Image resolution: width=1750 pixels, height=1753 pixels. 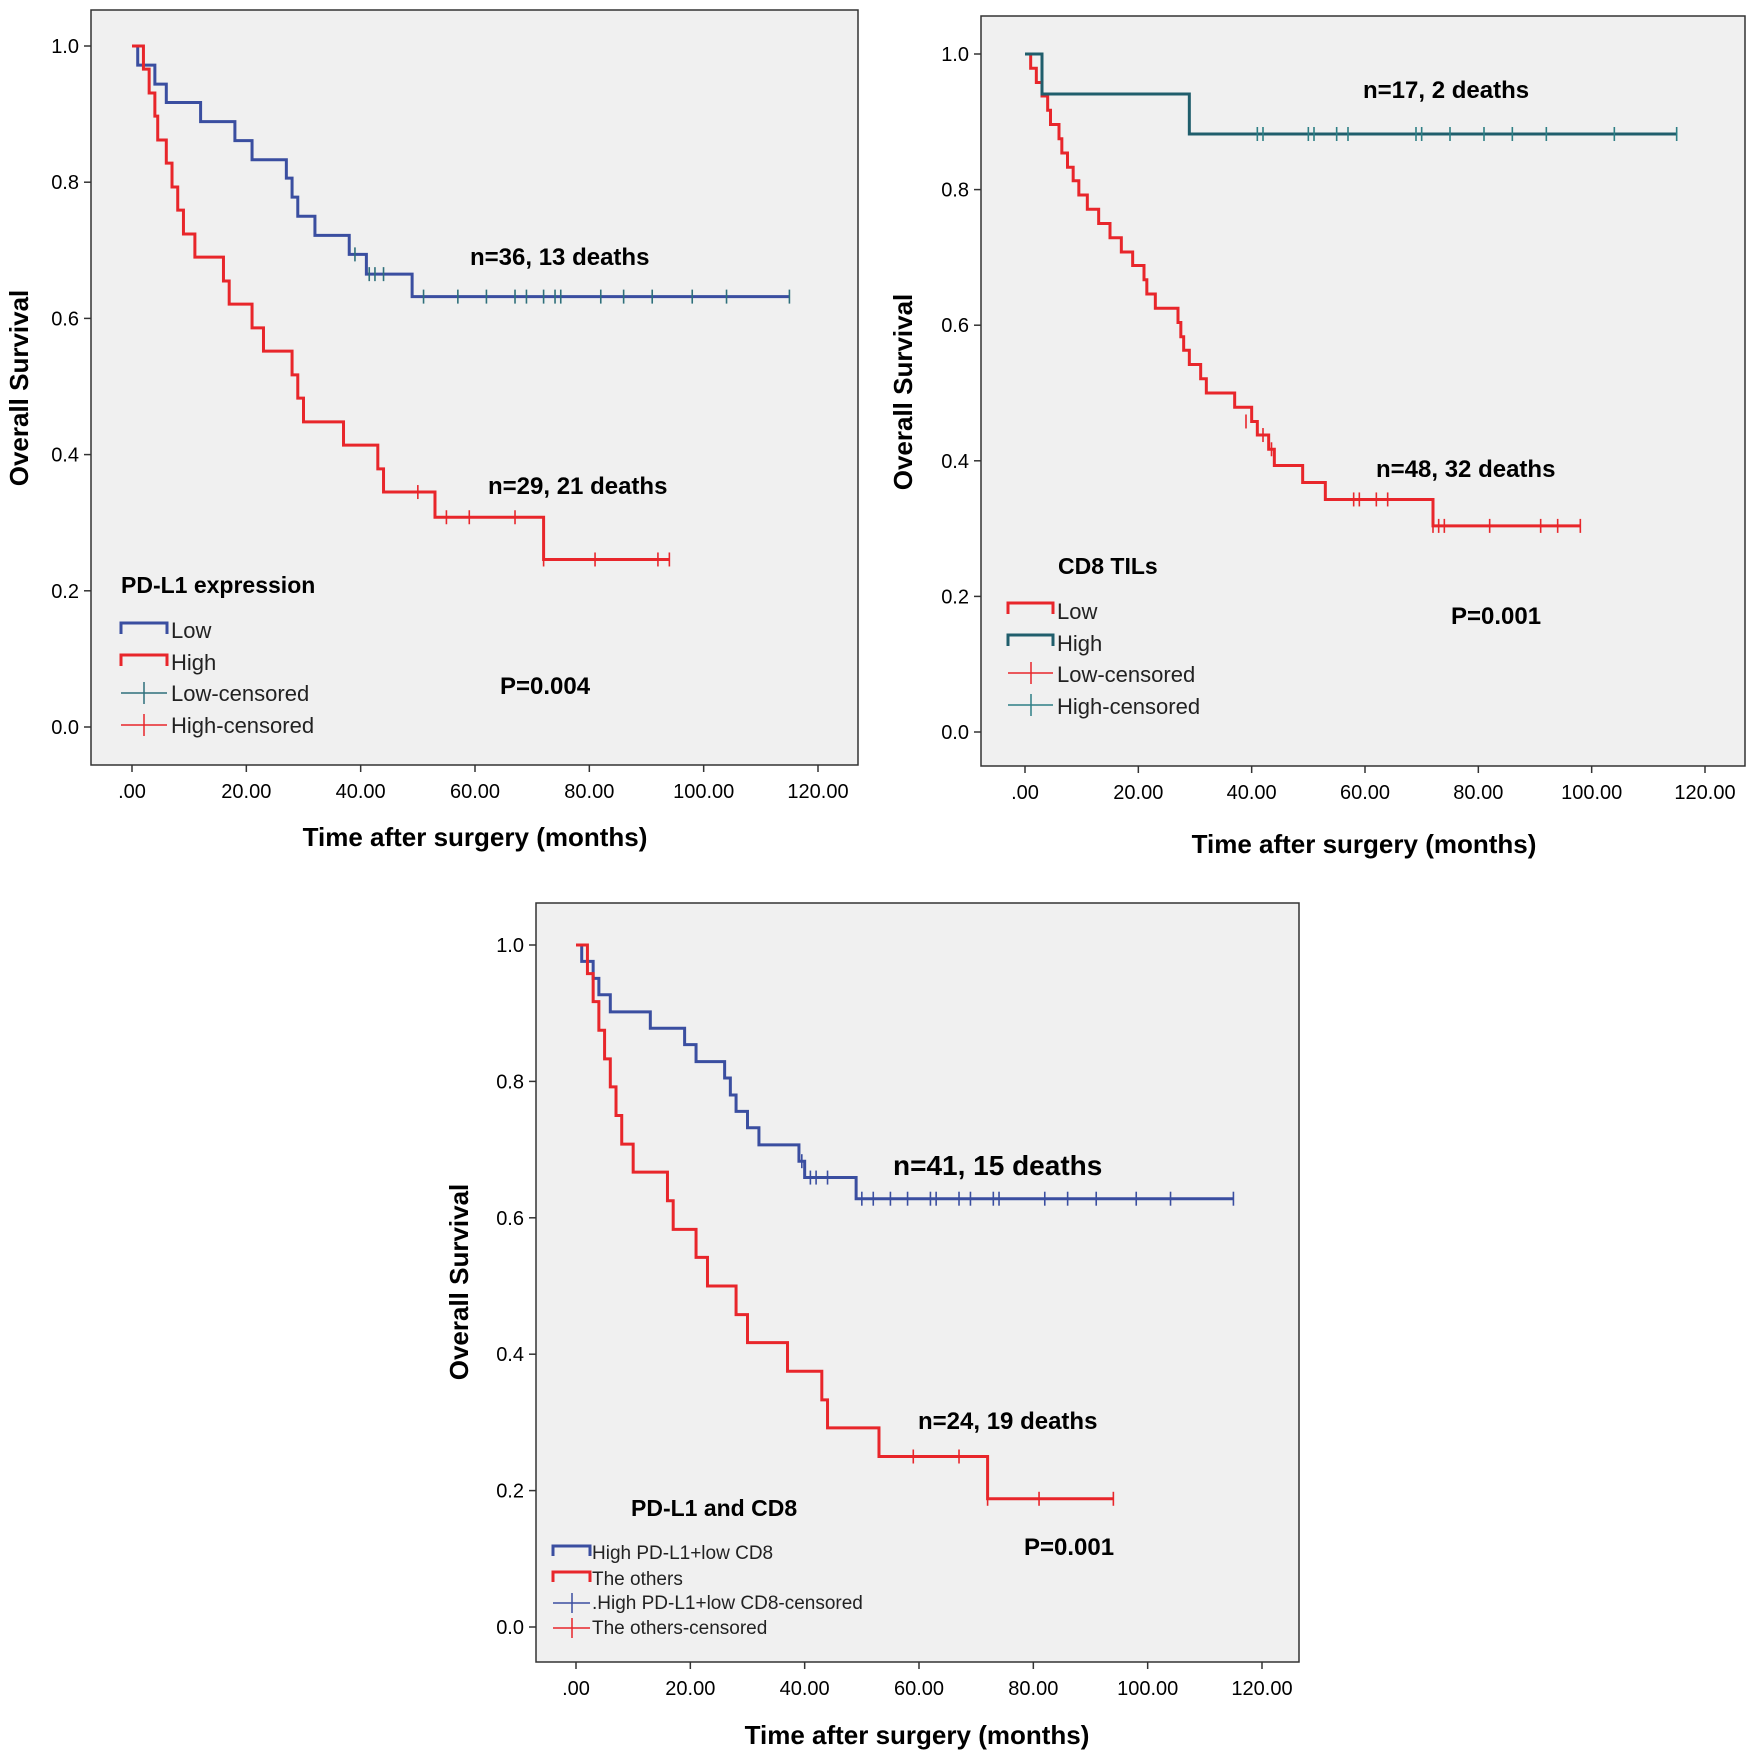 What do you see at coordinates (997, 1165) in the screenshot?
I see `annotation-series-1: n=41, 15 deaths` at bounding box center [997, 1165].